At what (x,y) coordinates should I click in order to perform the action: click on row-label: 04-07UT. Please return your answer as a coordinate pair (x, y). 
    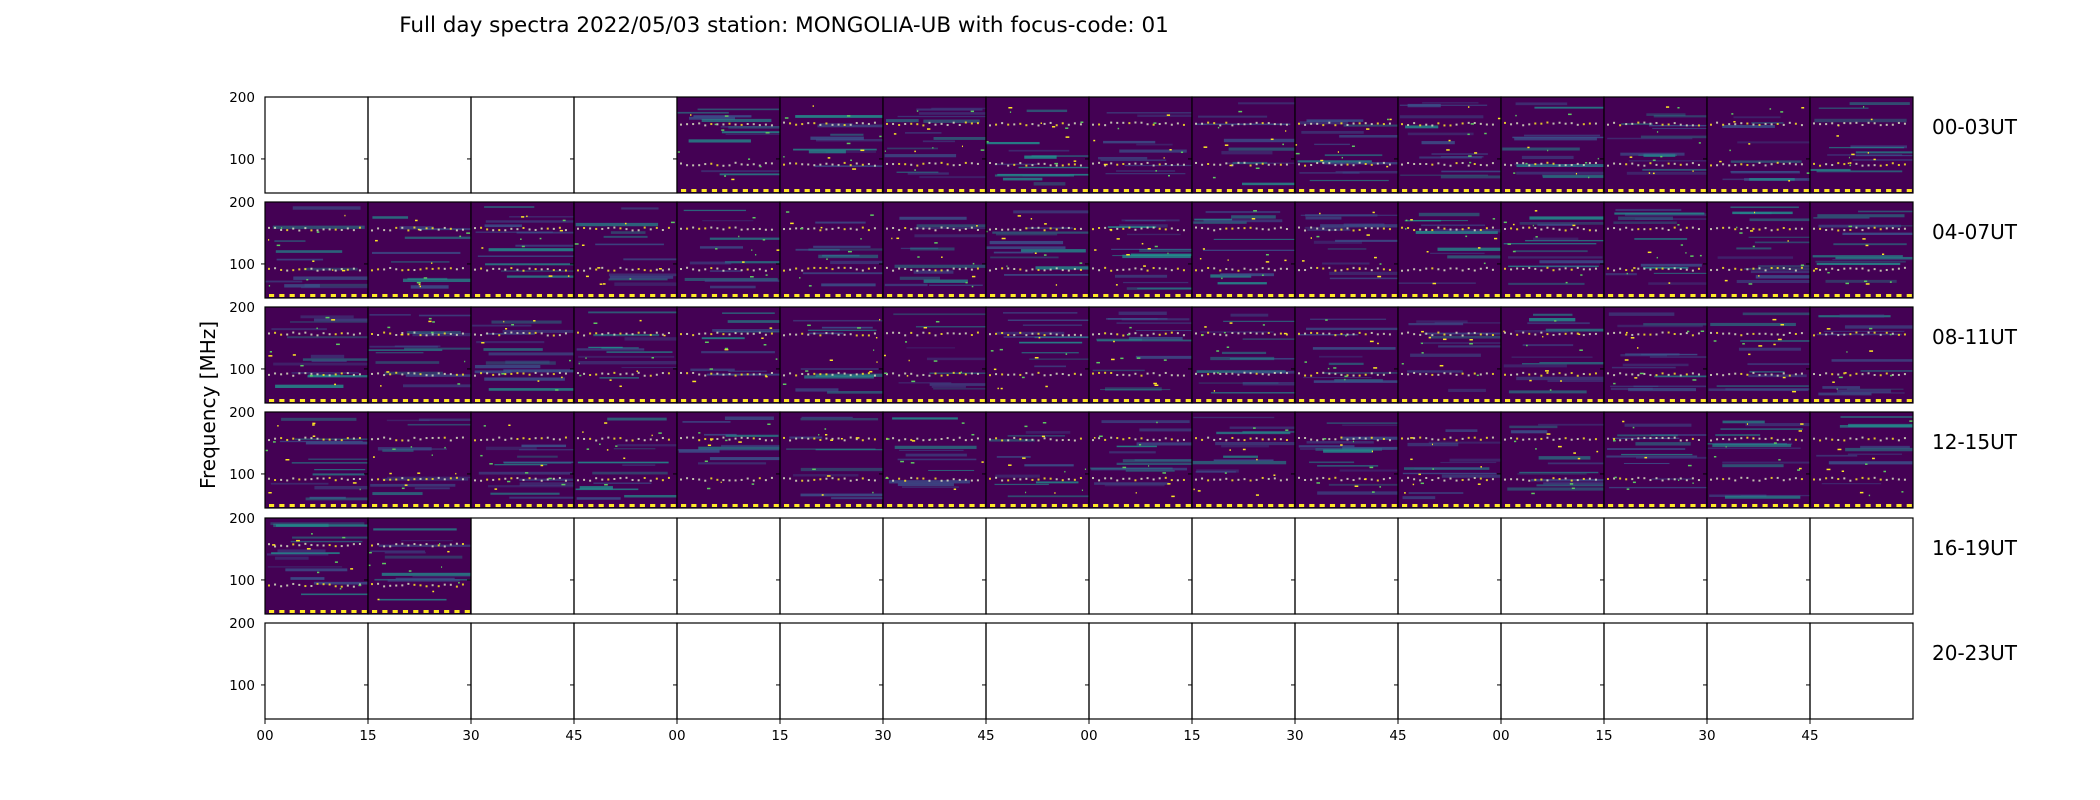
    Looking at the image, I should click on (1975, 232).